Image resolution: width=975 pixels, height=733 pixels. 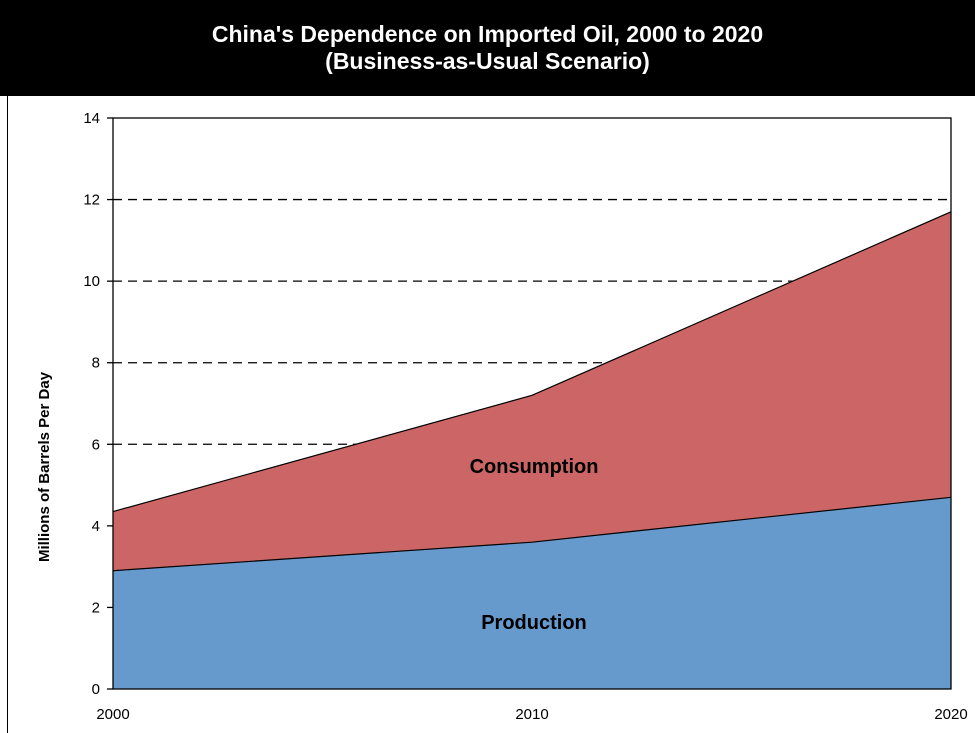 What do you see at coordinates (532, 534) in the screenshot?
I see `line-production` at bounding box center [532, 534].